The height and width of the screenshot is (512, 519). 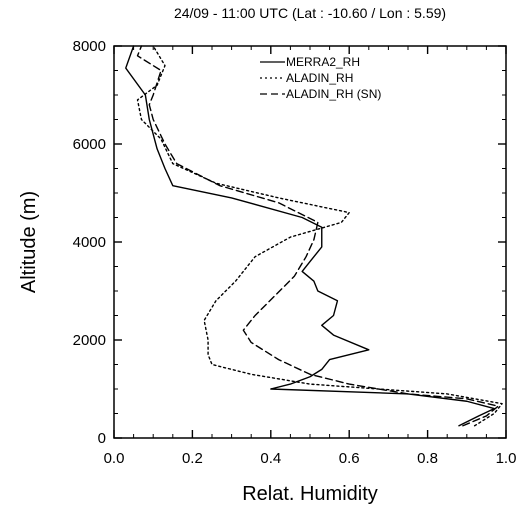 I want to click on y-axis-label: Altitude (m), so click(x=29, y=242).